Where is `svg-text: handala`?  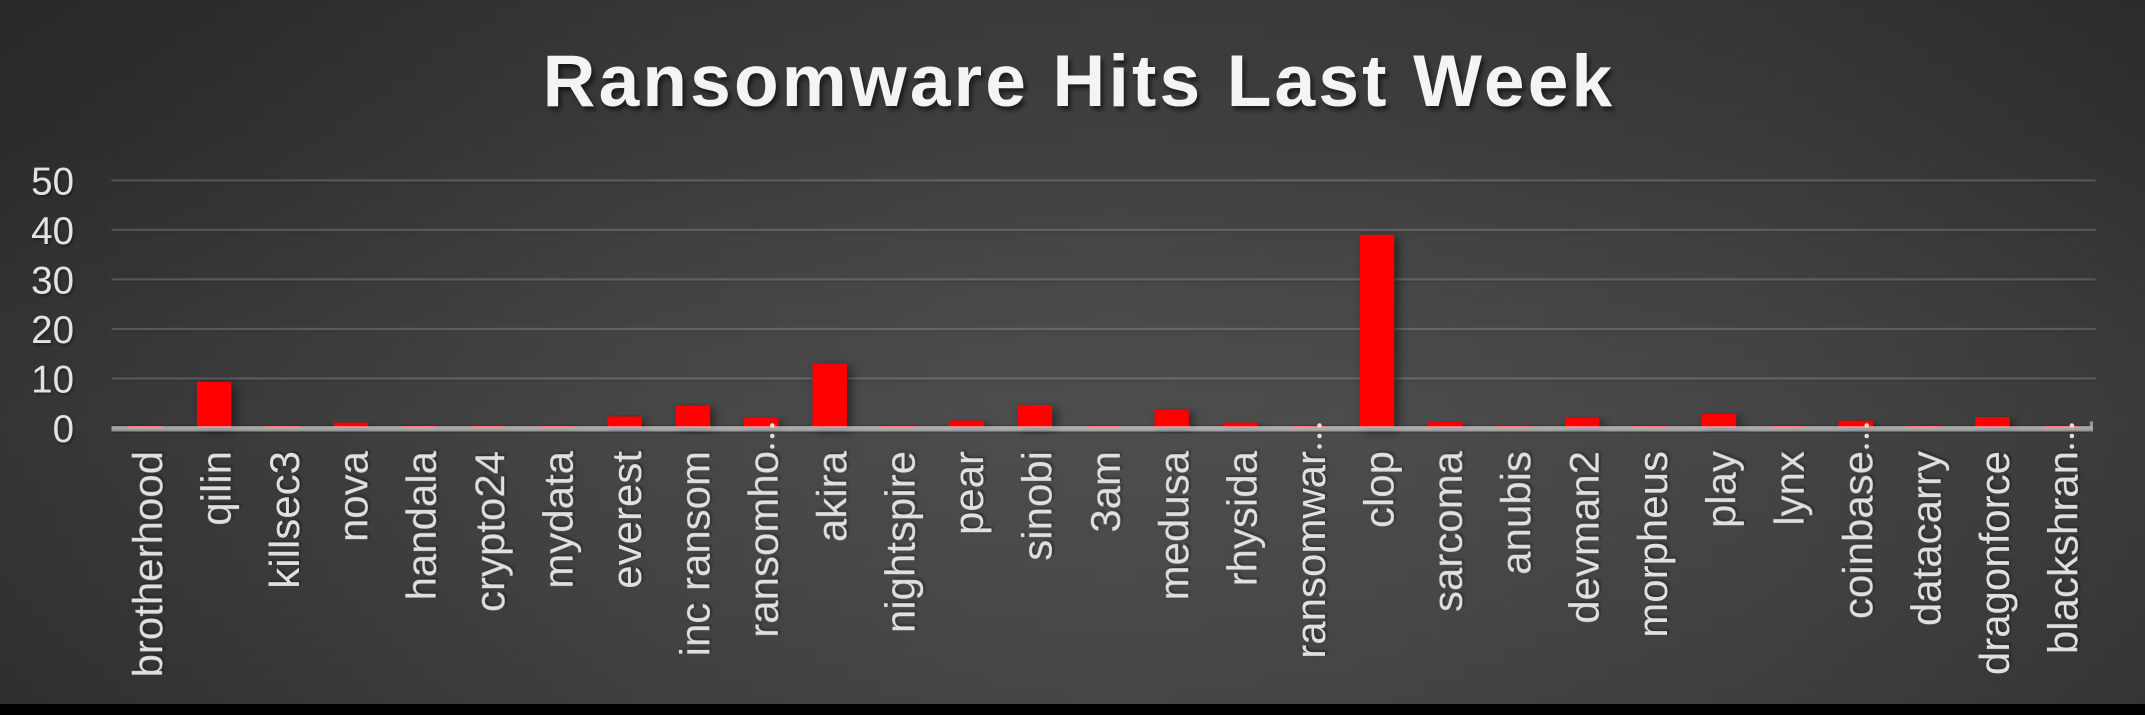
svg-text: handala is located at coordinates (421, 525).